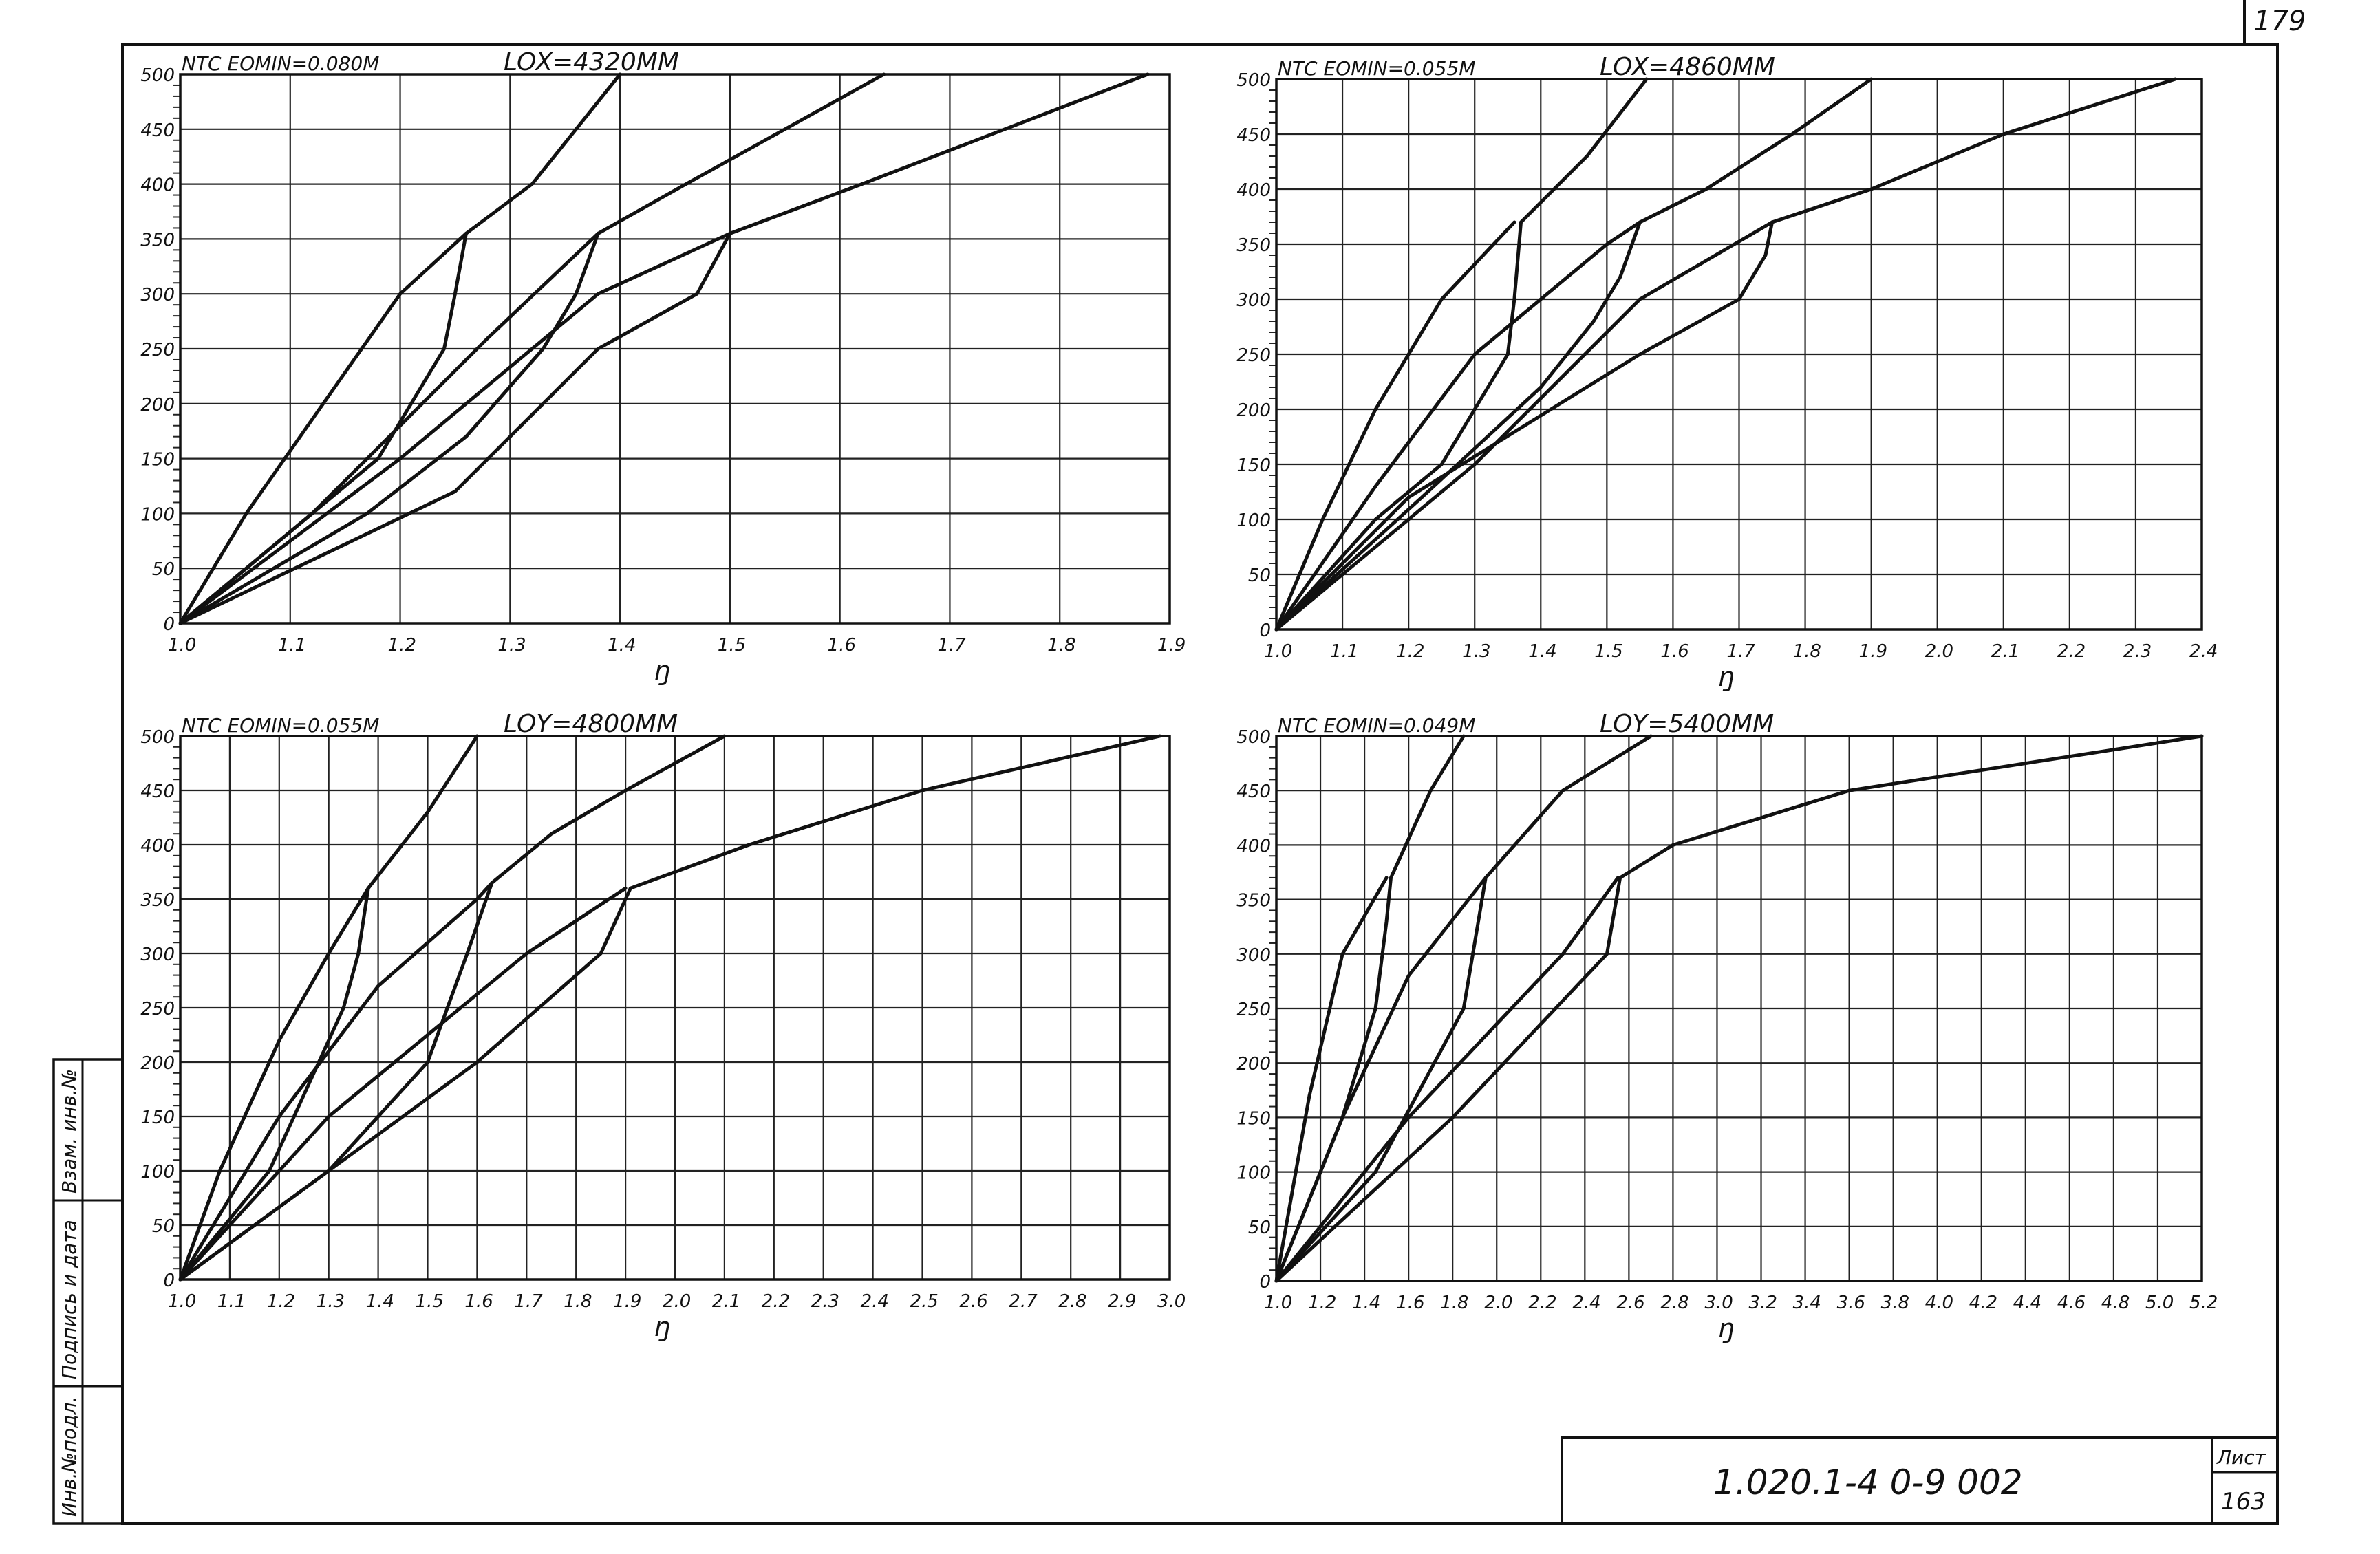  I want to click on sheet-label: Лист, so click(2241, 1457).